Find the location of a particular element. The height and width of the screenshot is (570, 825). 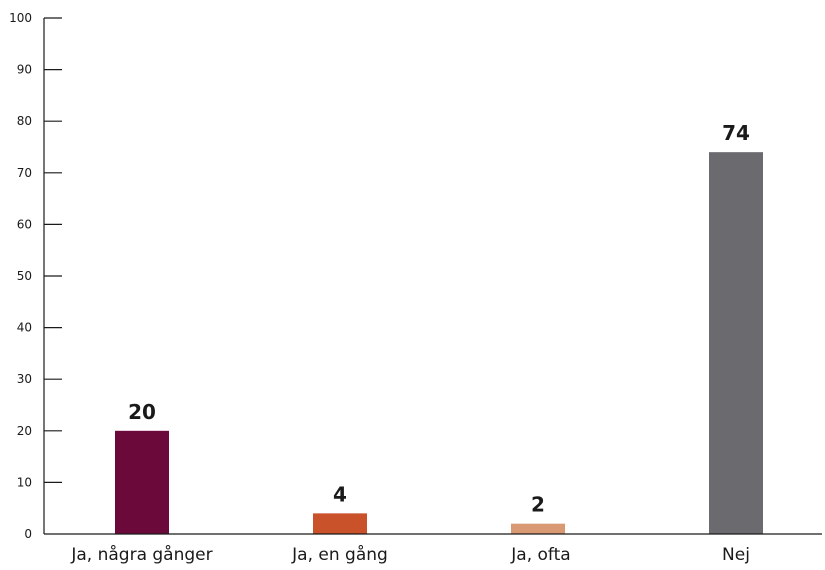

y-tick-label: 0 is located at coordinates (28, 534).